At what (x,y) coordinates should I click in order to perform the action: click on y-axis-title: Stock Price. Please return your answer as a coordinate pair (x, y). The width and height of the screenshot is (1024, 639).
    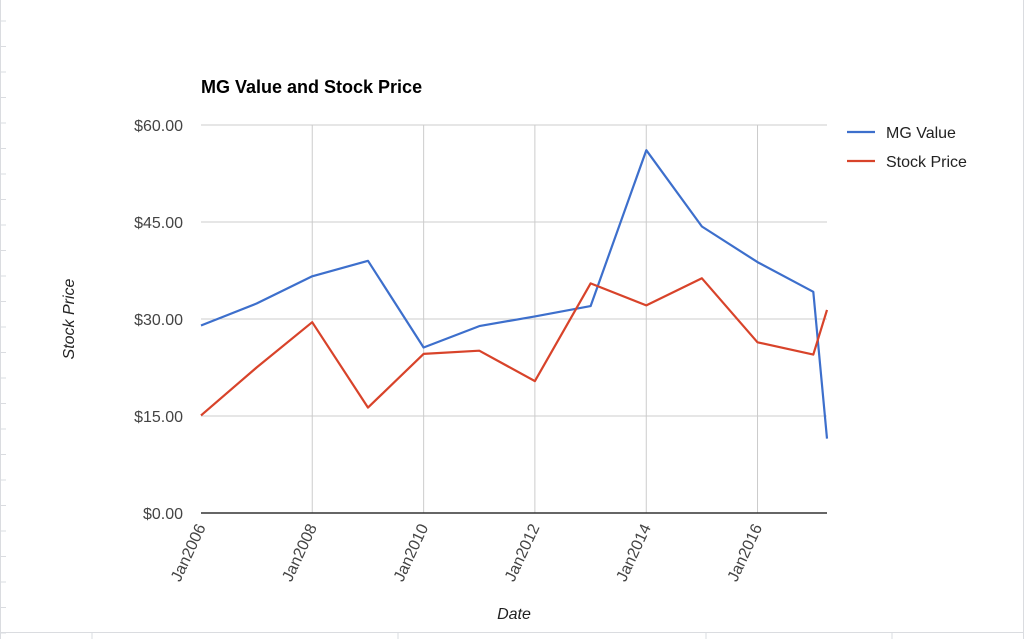
    Looking at the image, I should click on (69, 318).